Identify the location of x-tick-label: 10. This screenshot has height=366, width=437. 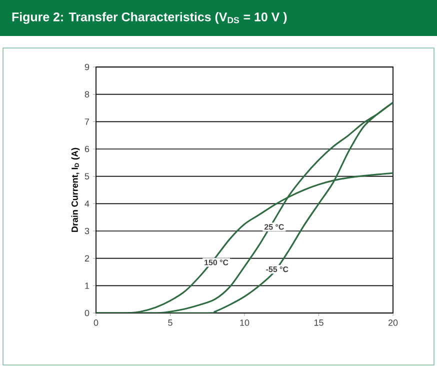
(245, 323).